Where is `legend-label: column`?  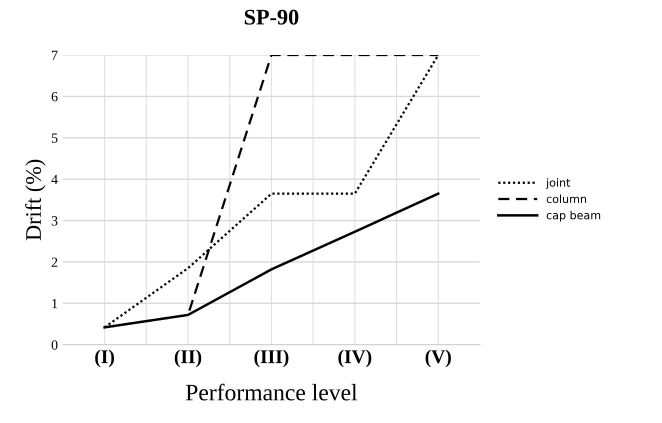 legend-label: column is located at coordinates (566, 199).